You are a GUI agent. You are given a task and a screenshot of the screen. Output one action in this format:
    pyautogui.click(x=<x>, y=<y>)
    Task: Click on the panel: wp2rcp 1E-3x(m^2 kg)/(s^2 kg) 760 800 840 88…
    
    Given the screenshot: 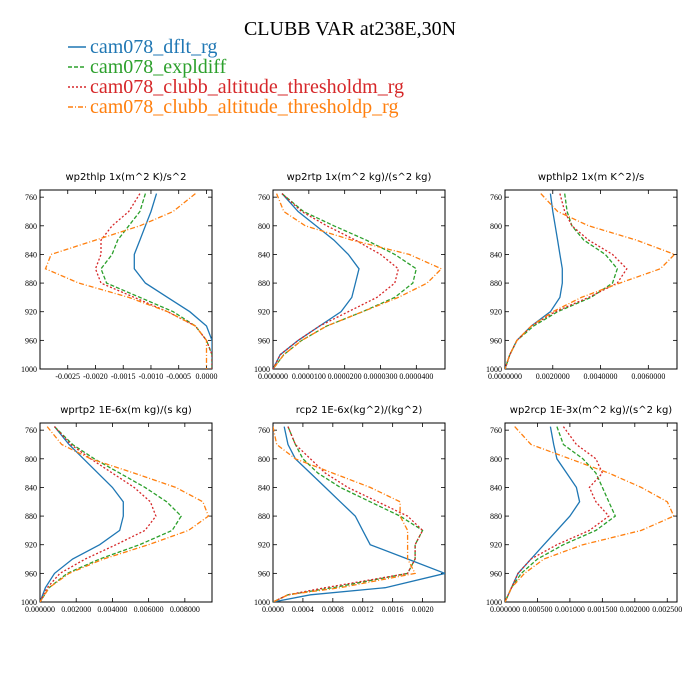 What is the action you would take?
    pyautogui.click(x=584, y=509)
    